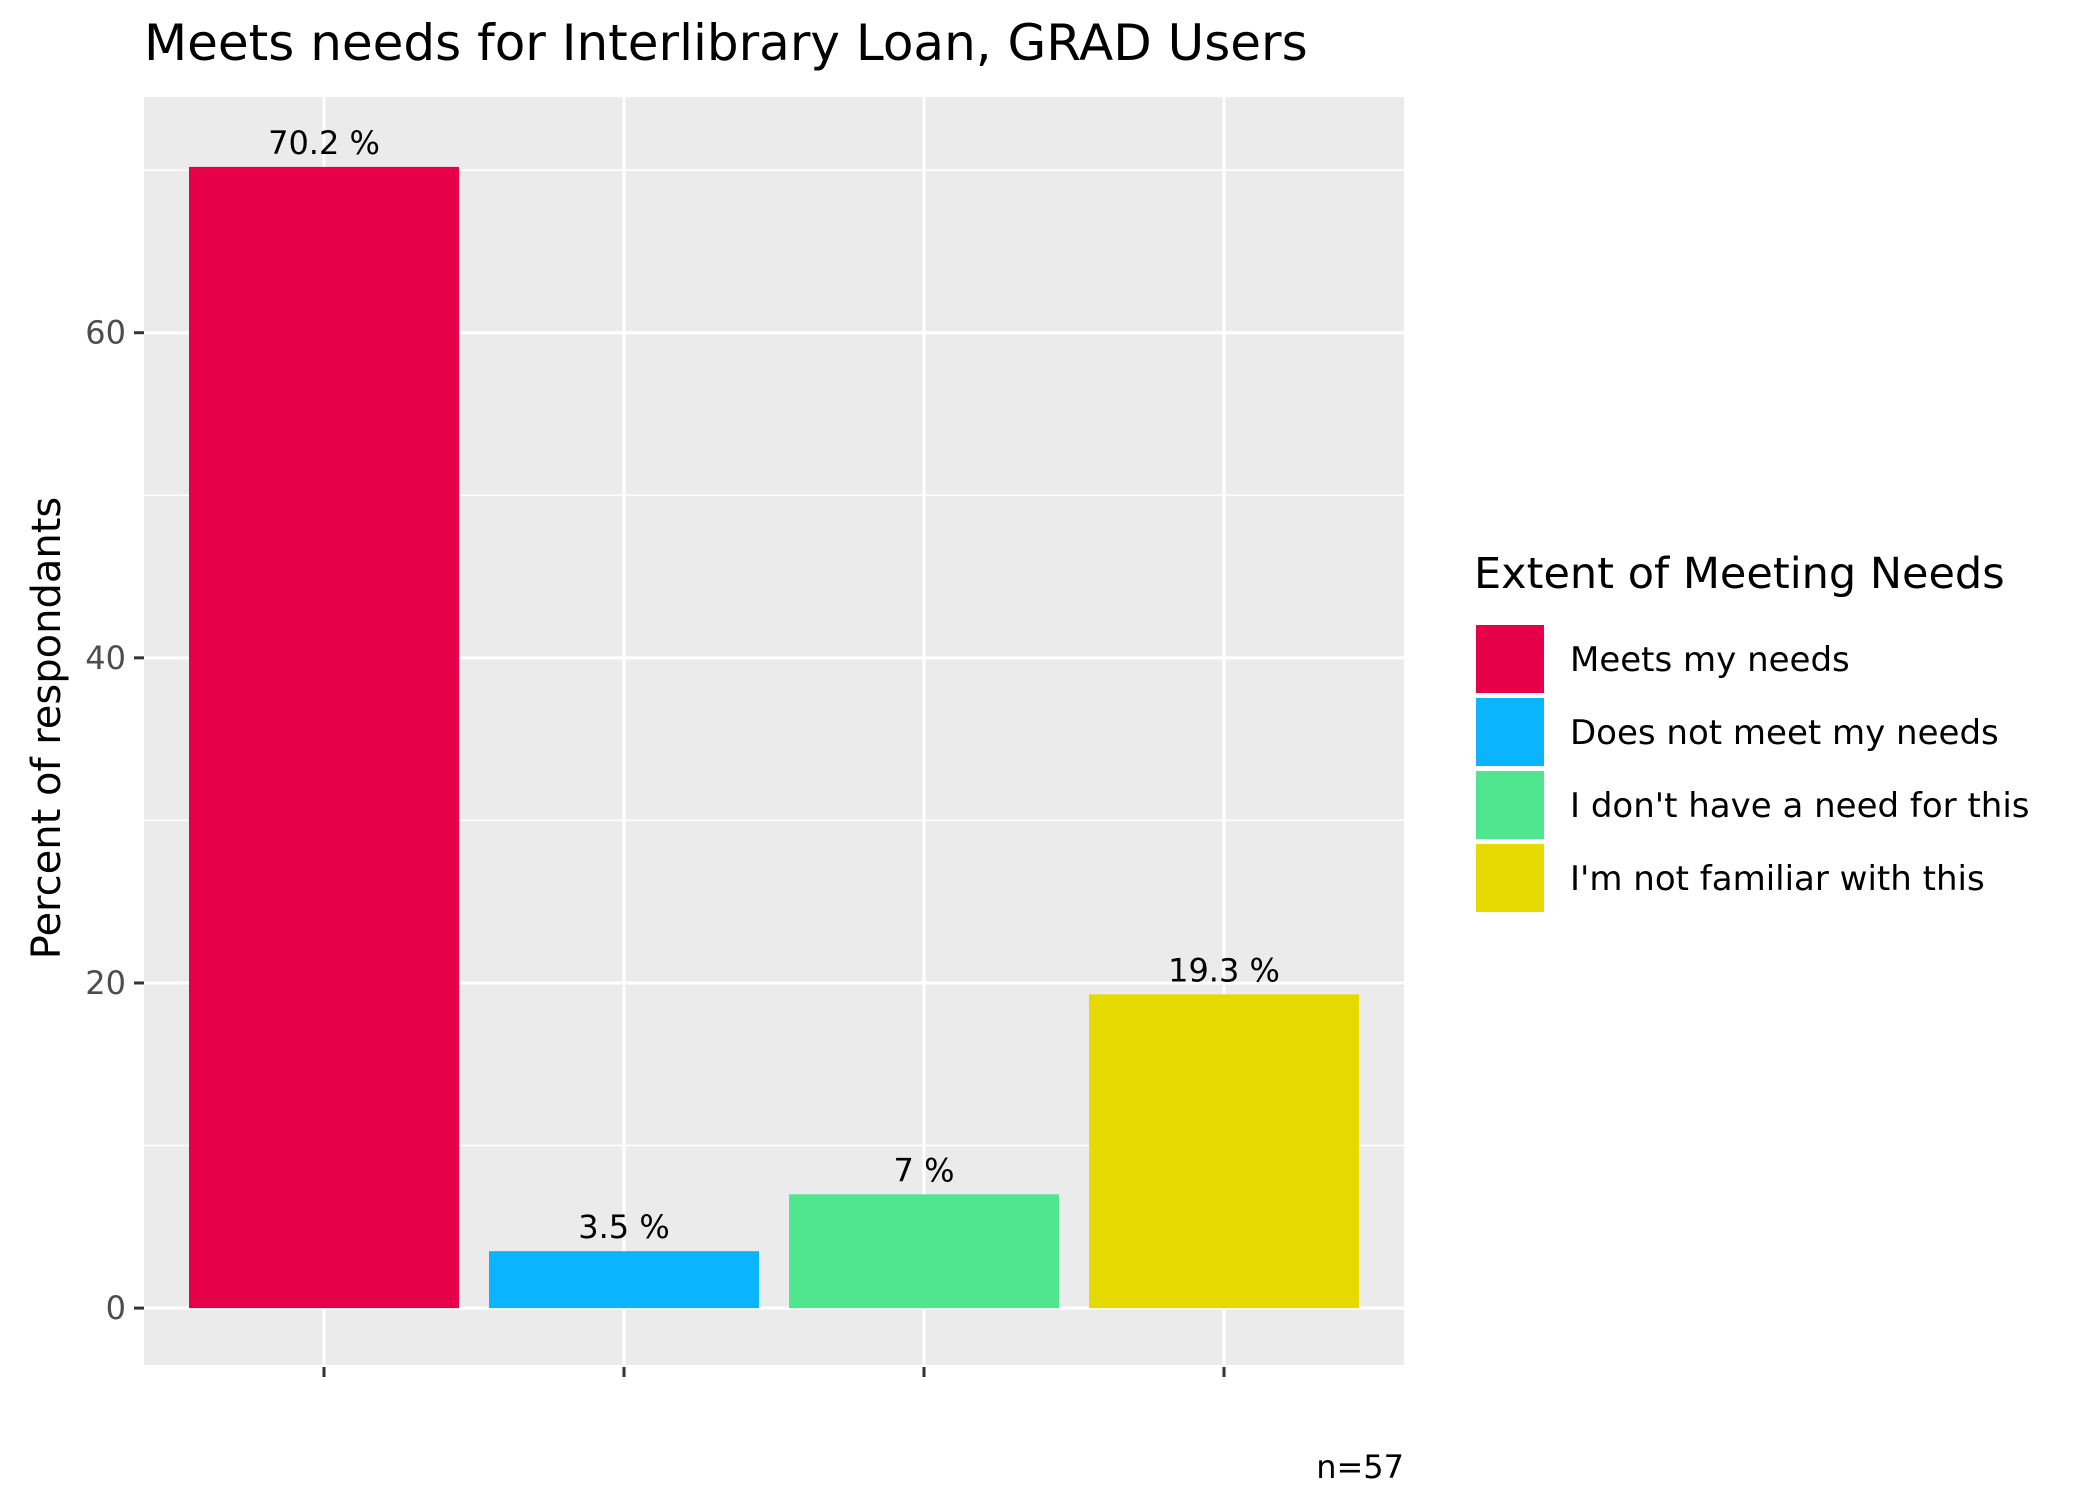 Image resolution: width=2100 pixels, height=1499 pixels. Describe the element at coordinates (623, 1227) in the screenshot. I see `data-label: 3.5 %` at that location.